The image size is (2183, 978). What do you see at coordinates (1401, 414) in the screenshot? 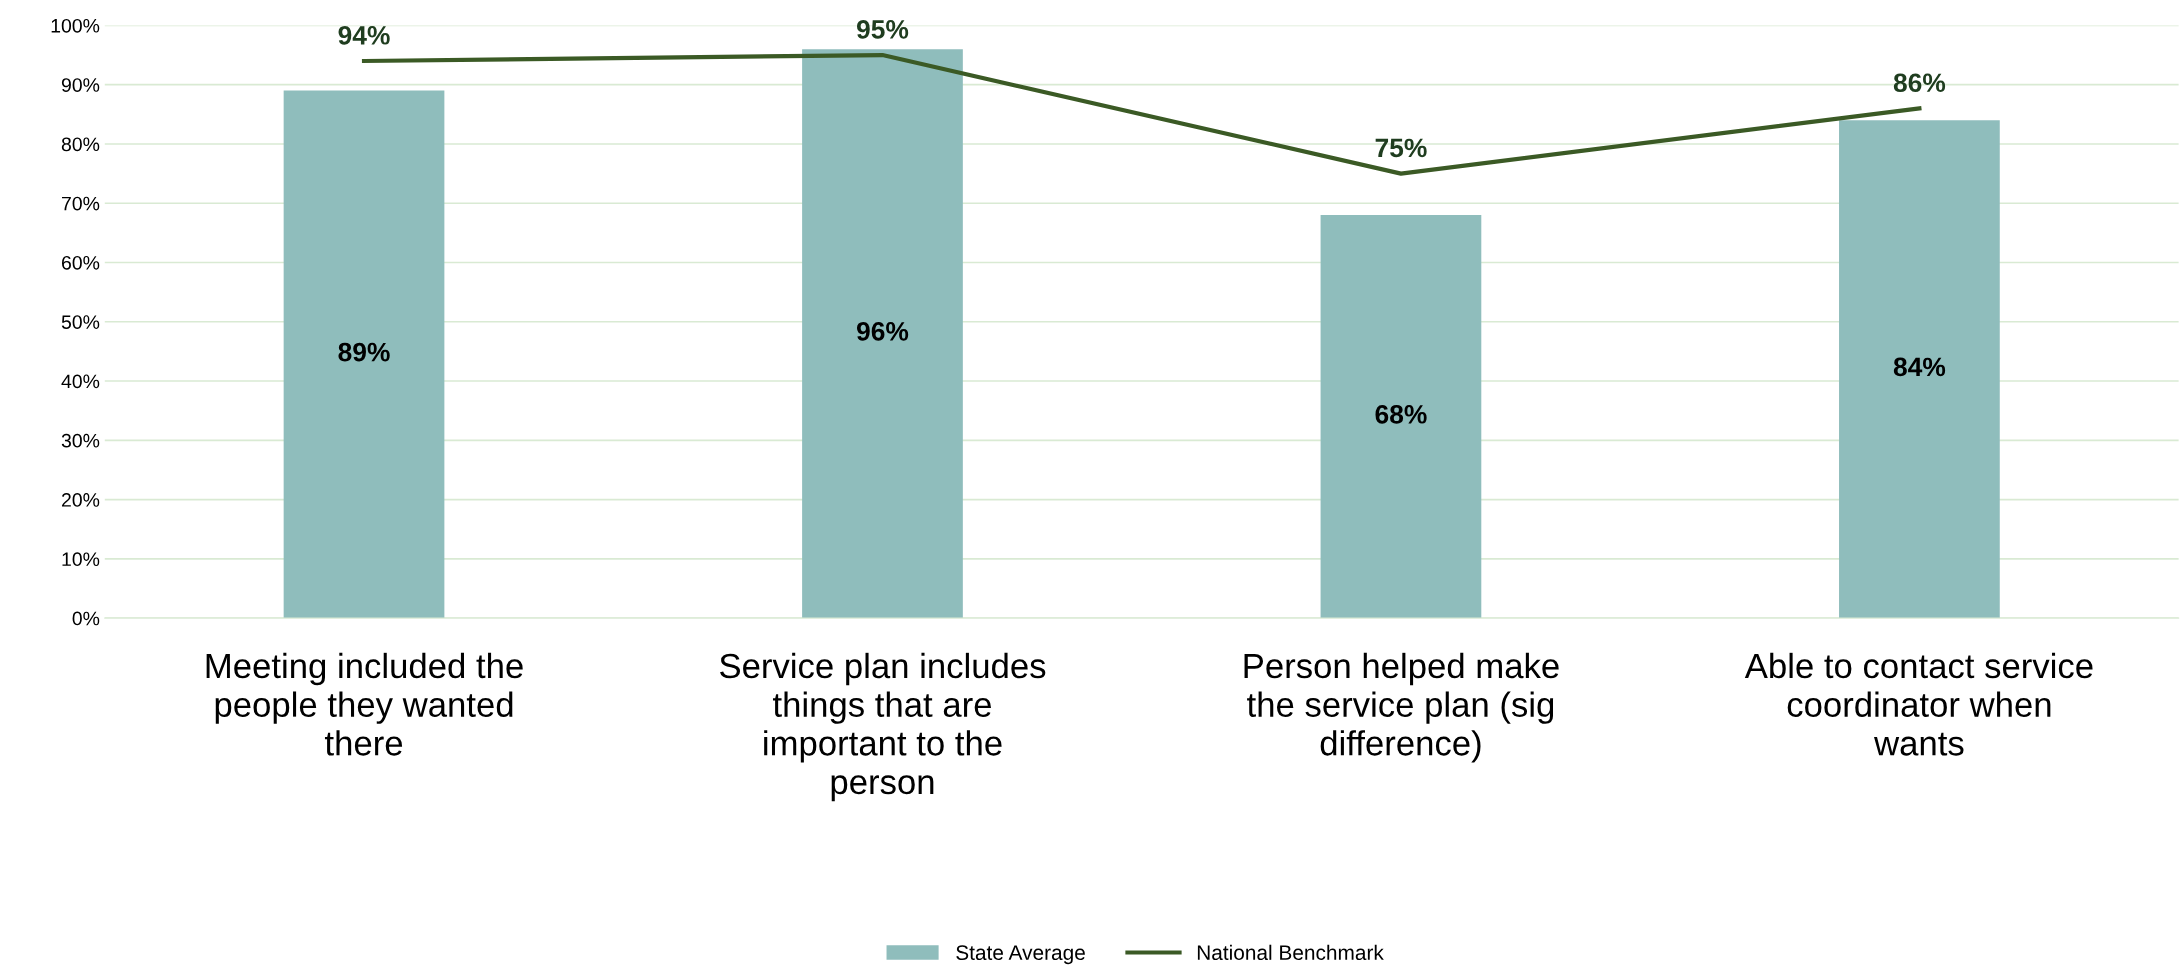
I see `data-label: 68%` at bounding box center [1401, 414].